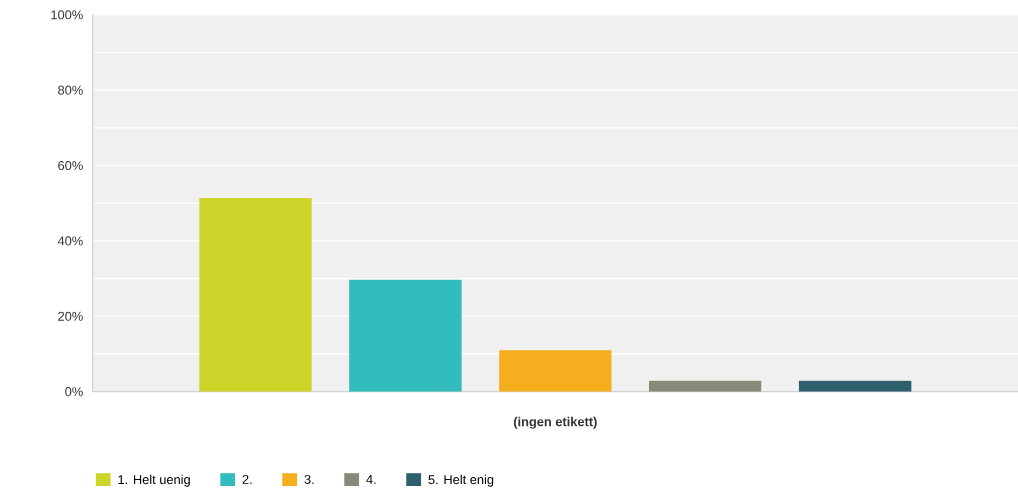 The width and height of the screenshot is (1018, 504). I want to click on legend-label: 1. Helt uenig, so click(154, 480).